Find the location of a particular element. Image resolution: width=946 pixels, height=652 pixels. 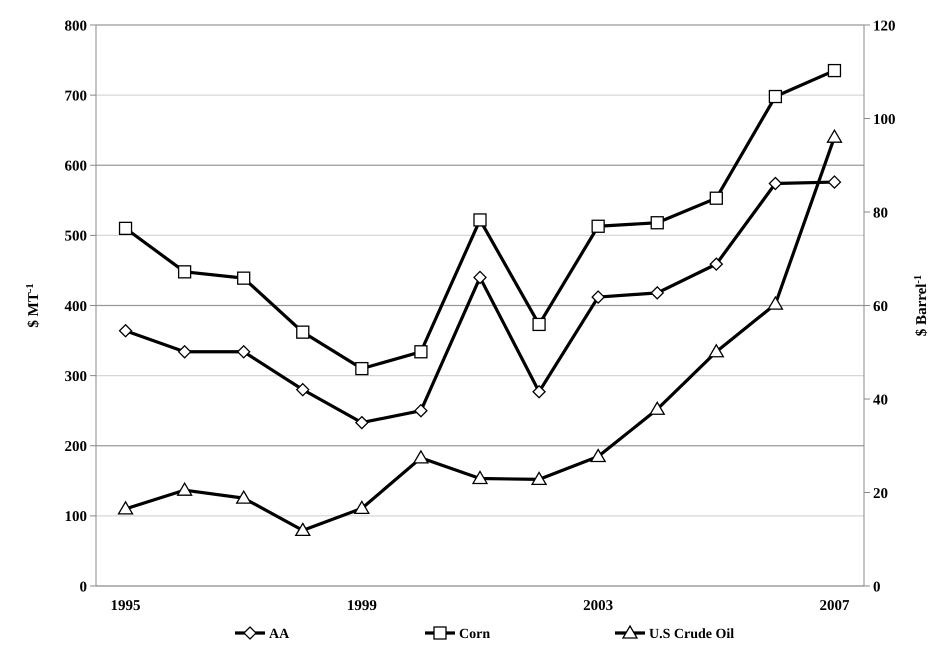

legend-label: U.S Crude Oil is located at coordinates (691, 634).